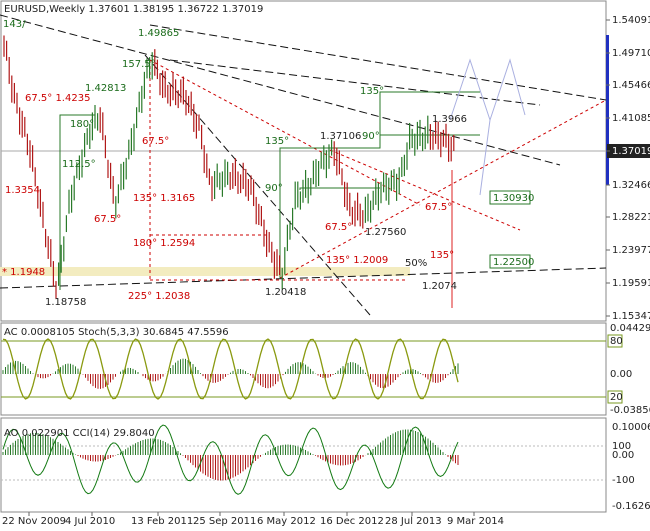 This screenshot has height=531, width=650. I want to click on ao-axis-label: -0.162699, so click(631, 506).